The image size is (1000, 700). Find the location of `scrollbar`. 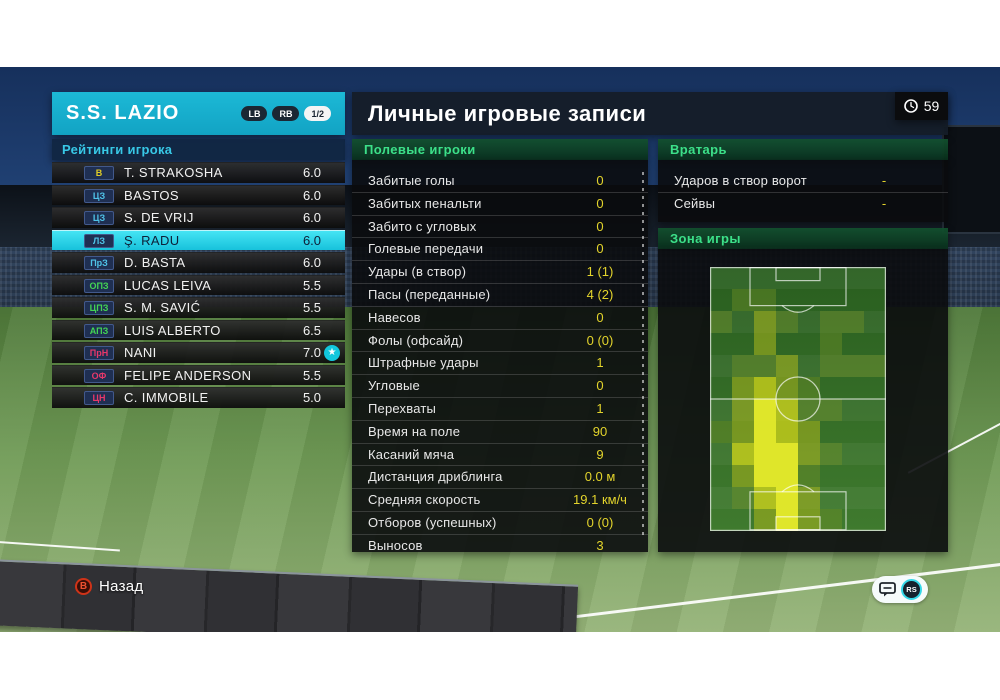

scrollbar is located at coordinates (643, 356).